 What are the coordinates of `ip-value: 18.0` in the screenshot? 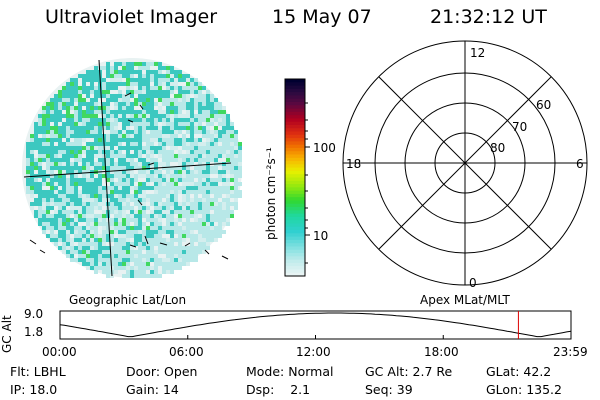 It's located at (43, 389).